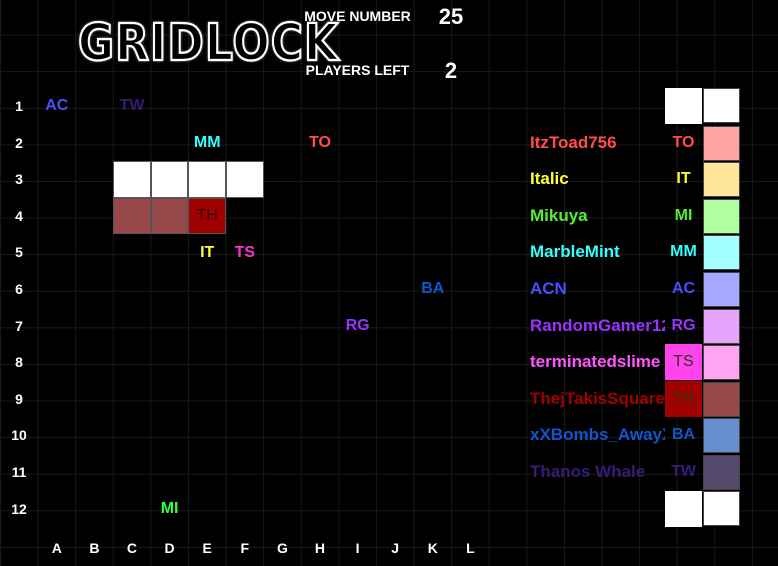 The height and width of the screenshot is (566, 778). What do you see at coordinates (683, 325) in the screenshot?
I see `player-code: RG` at bounding box center [683, 325].